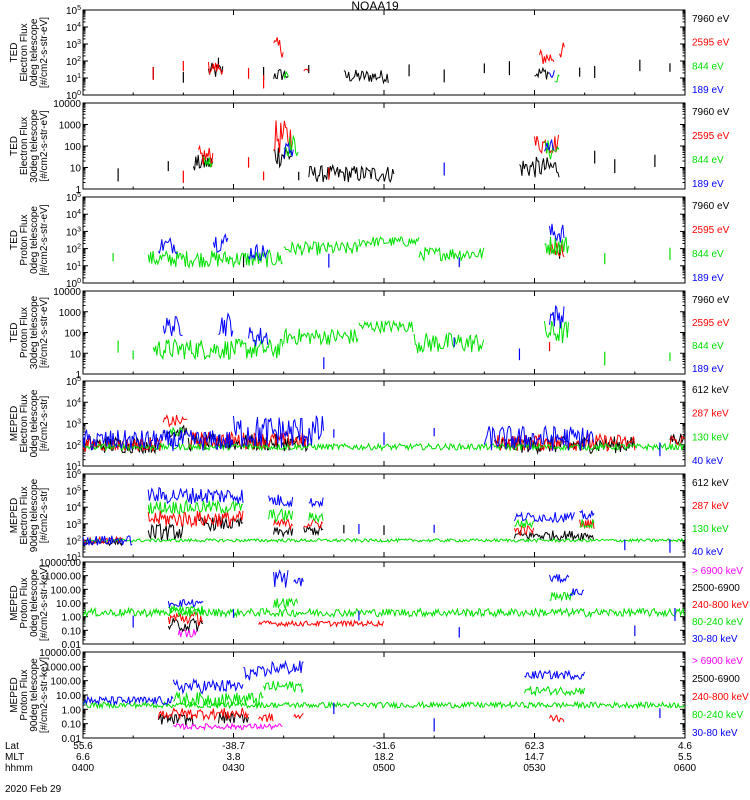 The height and width of the screenshot is (800, 750). I want to click on y-tick-label: 0.01, so click(72, 739).